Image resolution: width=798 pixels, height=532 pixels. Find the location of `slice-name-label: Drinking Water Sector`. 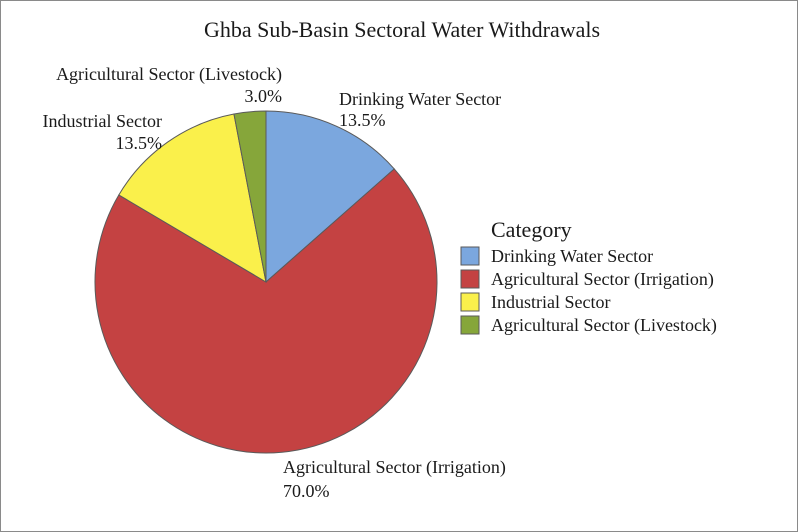

slice-name-label: Drinking Water Sector is located at coordinates (420, 99).